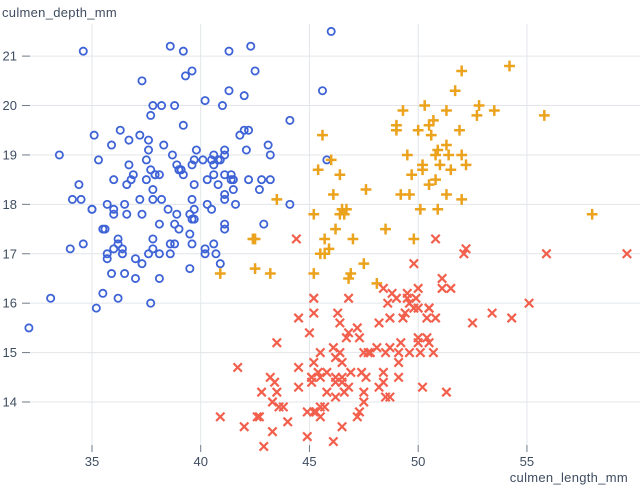 This screenshot has height=503, width=640. I want to click on y-tick-label-21: 21, so click(10, 56).